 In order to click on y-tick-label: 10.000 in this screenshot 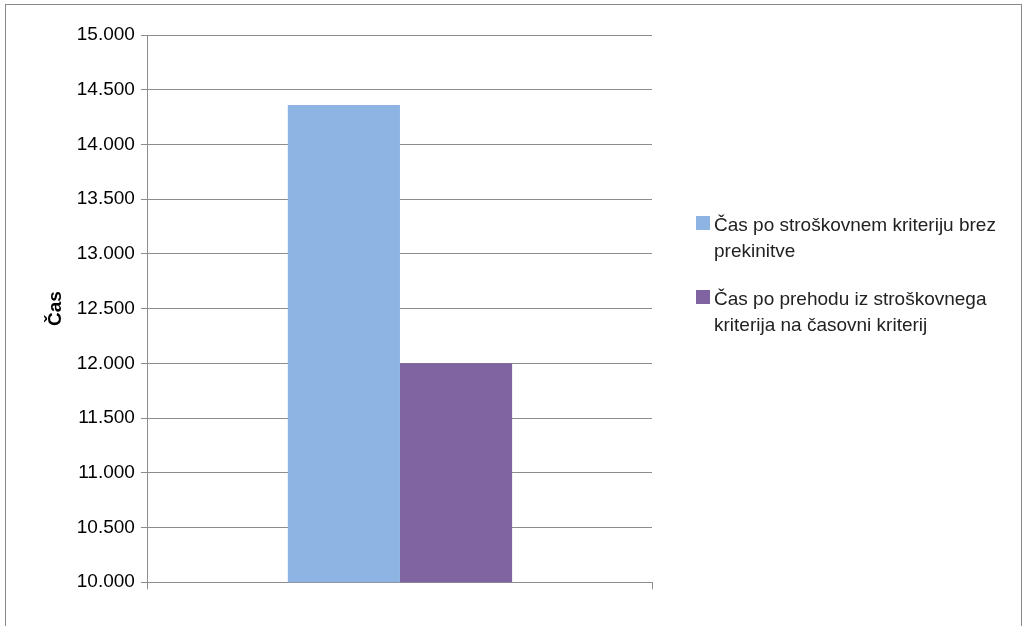, I will do `click(105, 581)`.